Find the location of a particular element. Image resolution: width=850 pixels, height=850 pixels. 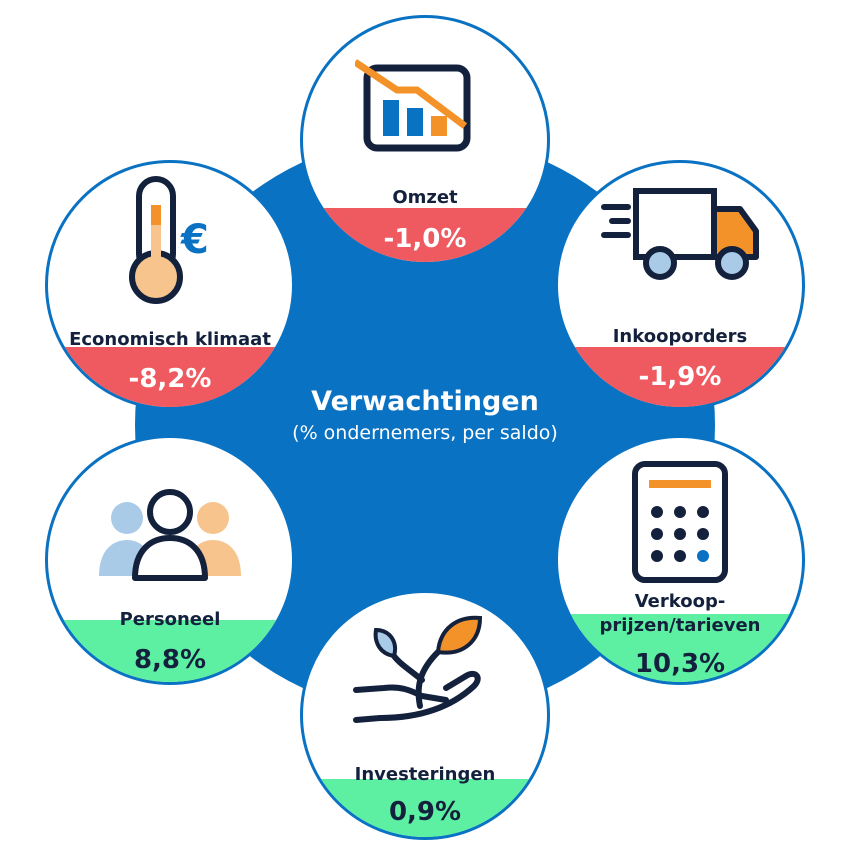

item-label-line1: Verkoop- is located at coordinates (680, 601).